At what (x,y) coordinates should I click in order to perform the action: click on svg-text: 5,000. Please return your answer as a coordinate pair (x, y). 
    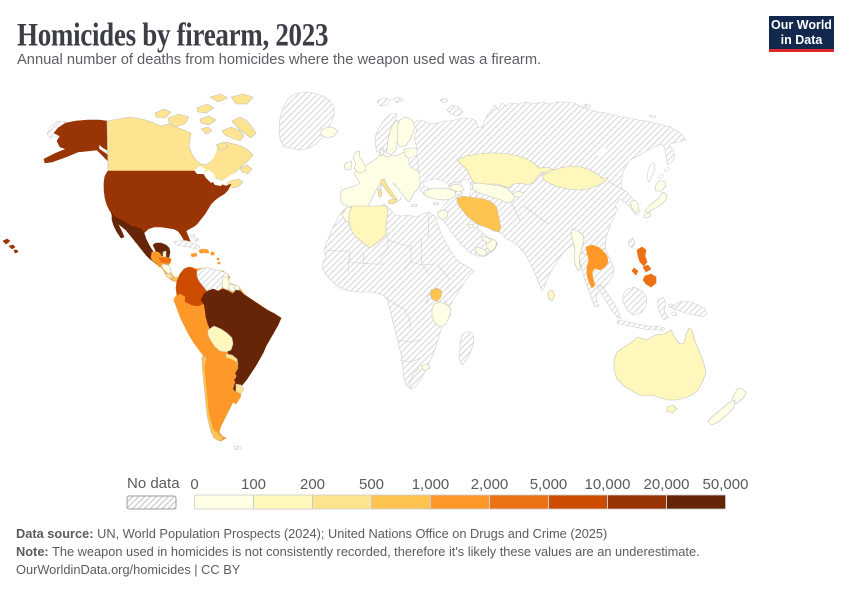
    Looking at the image, I should click on (549, 484).